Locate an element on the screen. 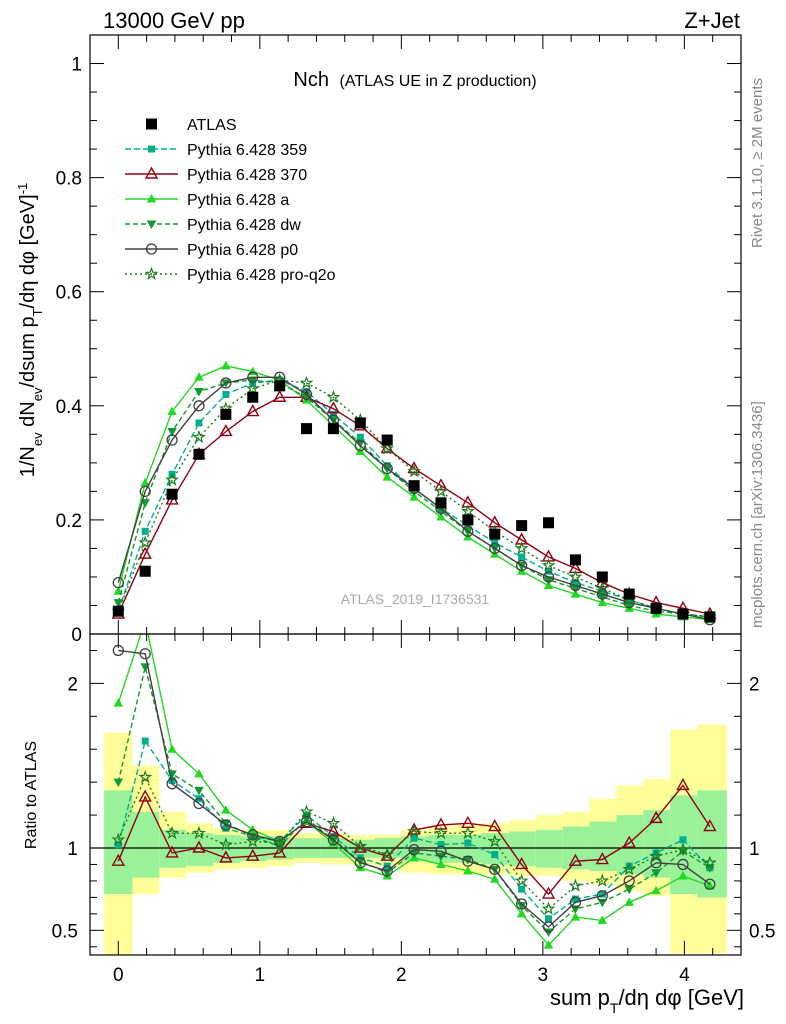 This screenshot has height=1024, width=786. x-tick-label: 2 is located at coordinates (401, 975).